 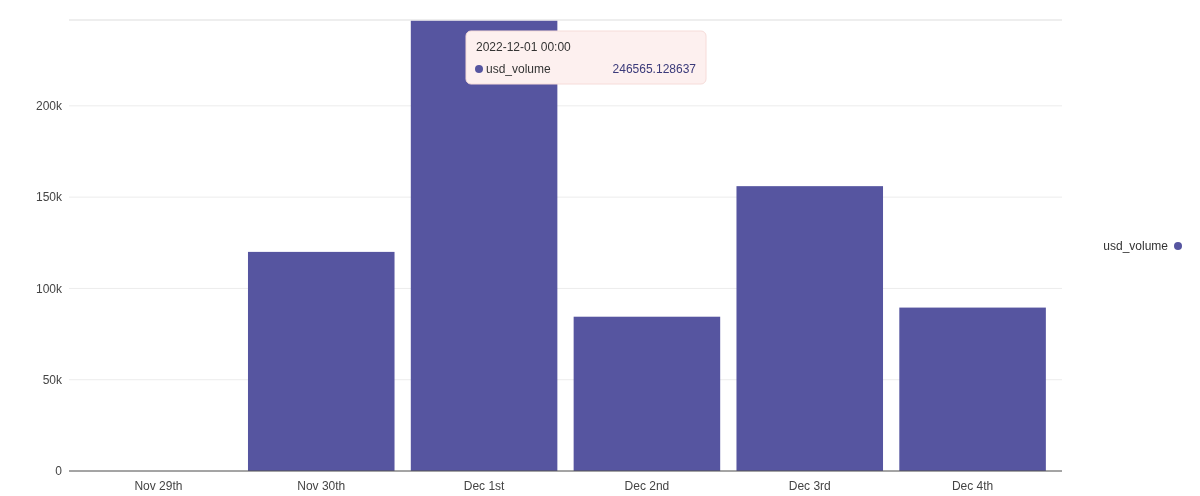 What do you see at coordinates (972, 486) in the screenshot?
I see `x-tick-label: Dec 4th` at bounding box center [972, 486].